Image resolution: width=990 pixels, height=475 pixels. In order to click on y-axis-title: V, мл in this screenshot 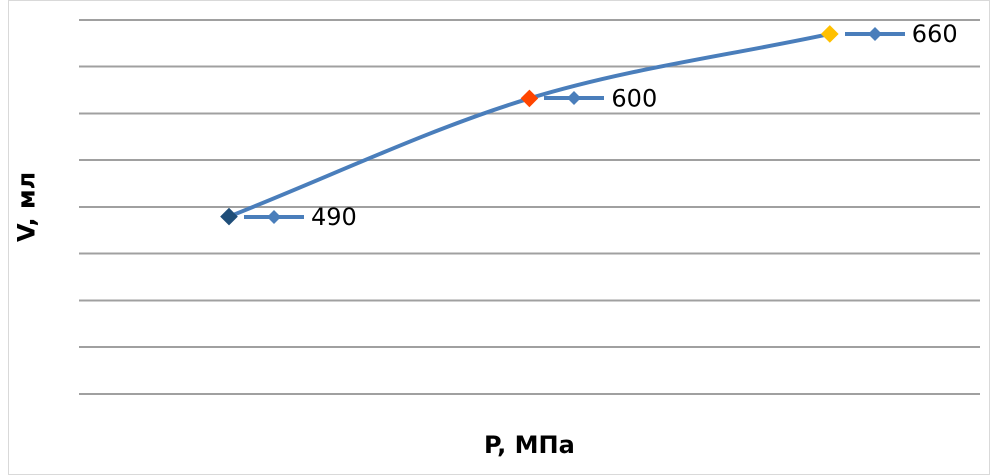, I will do `click(26, 207)`.